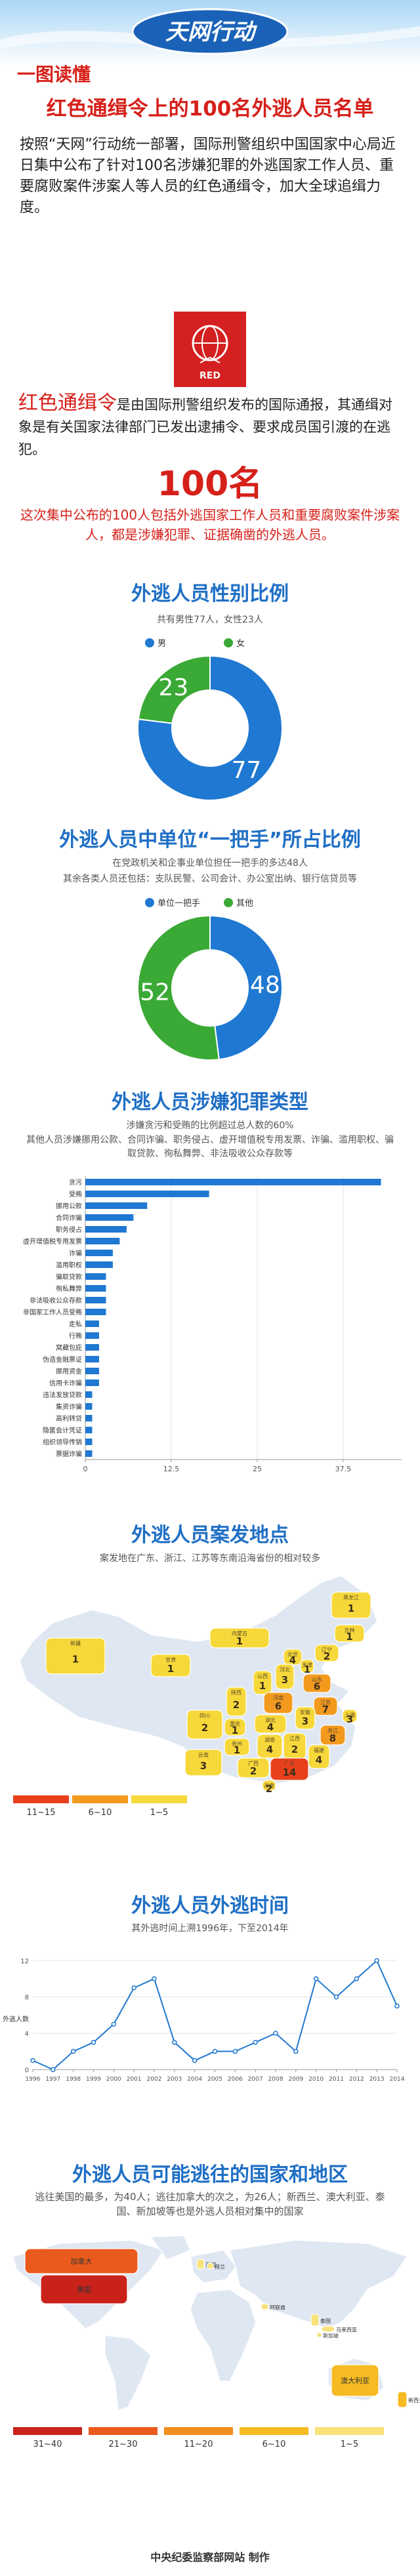  Describe the element at coordinates (269, 1740) in the screenshot. I see `region-name: 湖南` at that location.